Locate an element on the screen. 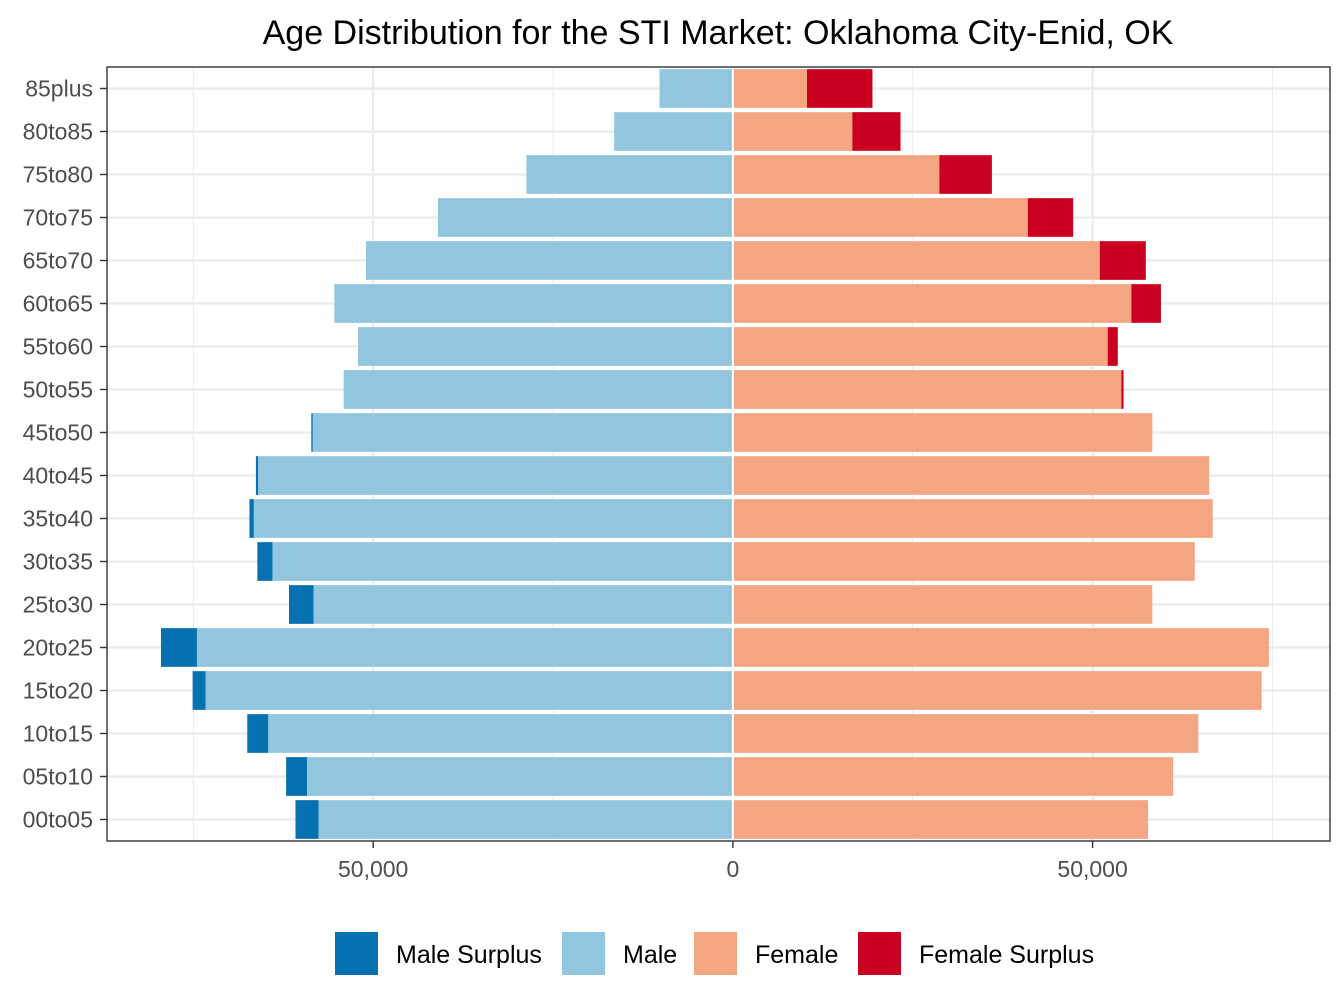  bar-female-25to30 is located at coordinates (942, 604).